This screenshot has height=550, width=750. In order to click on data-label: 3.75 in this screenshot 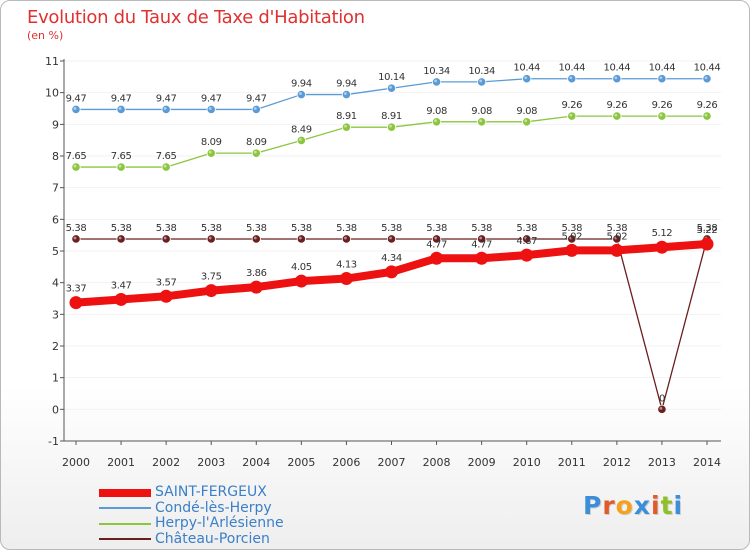, I will do `click(211, 277)`.